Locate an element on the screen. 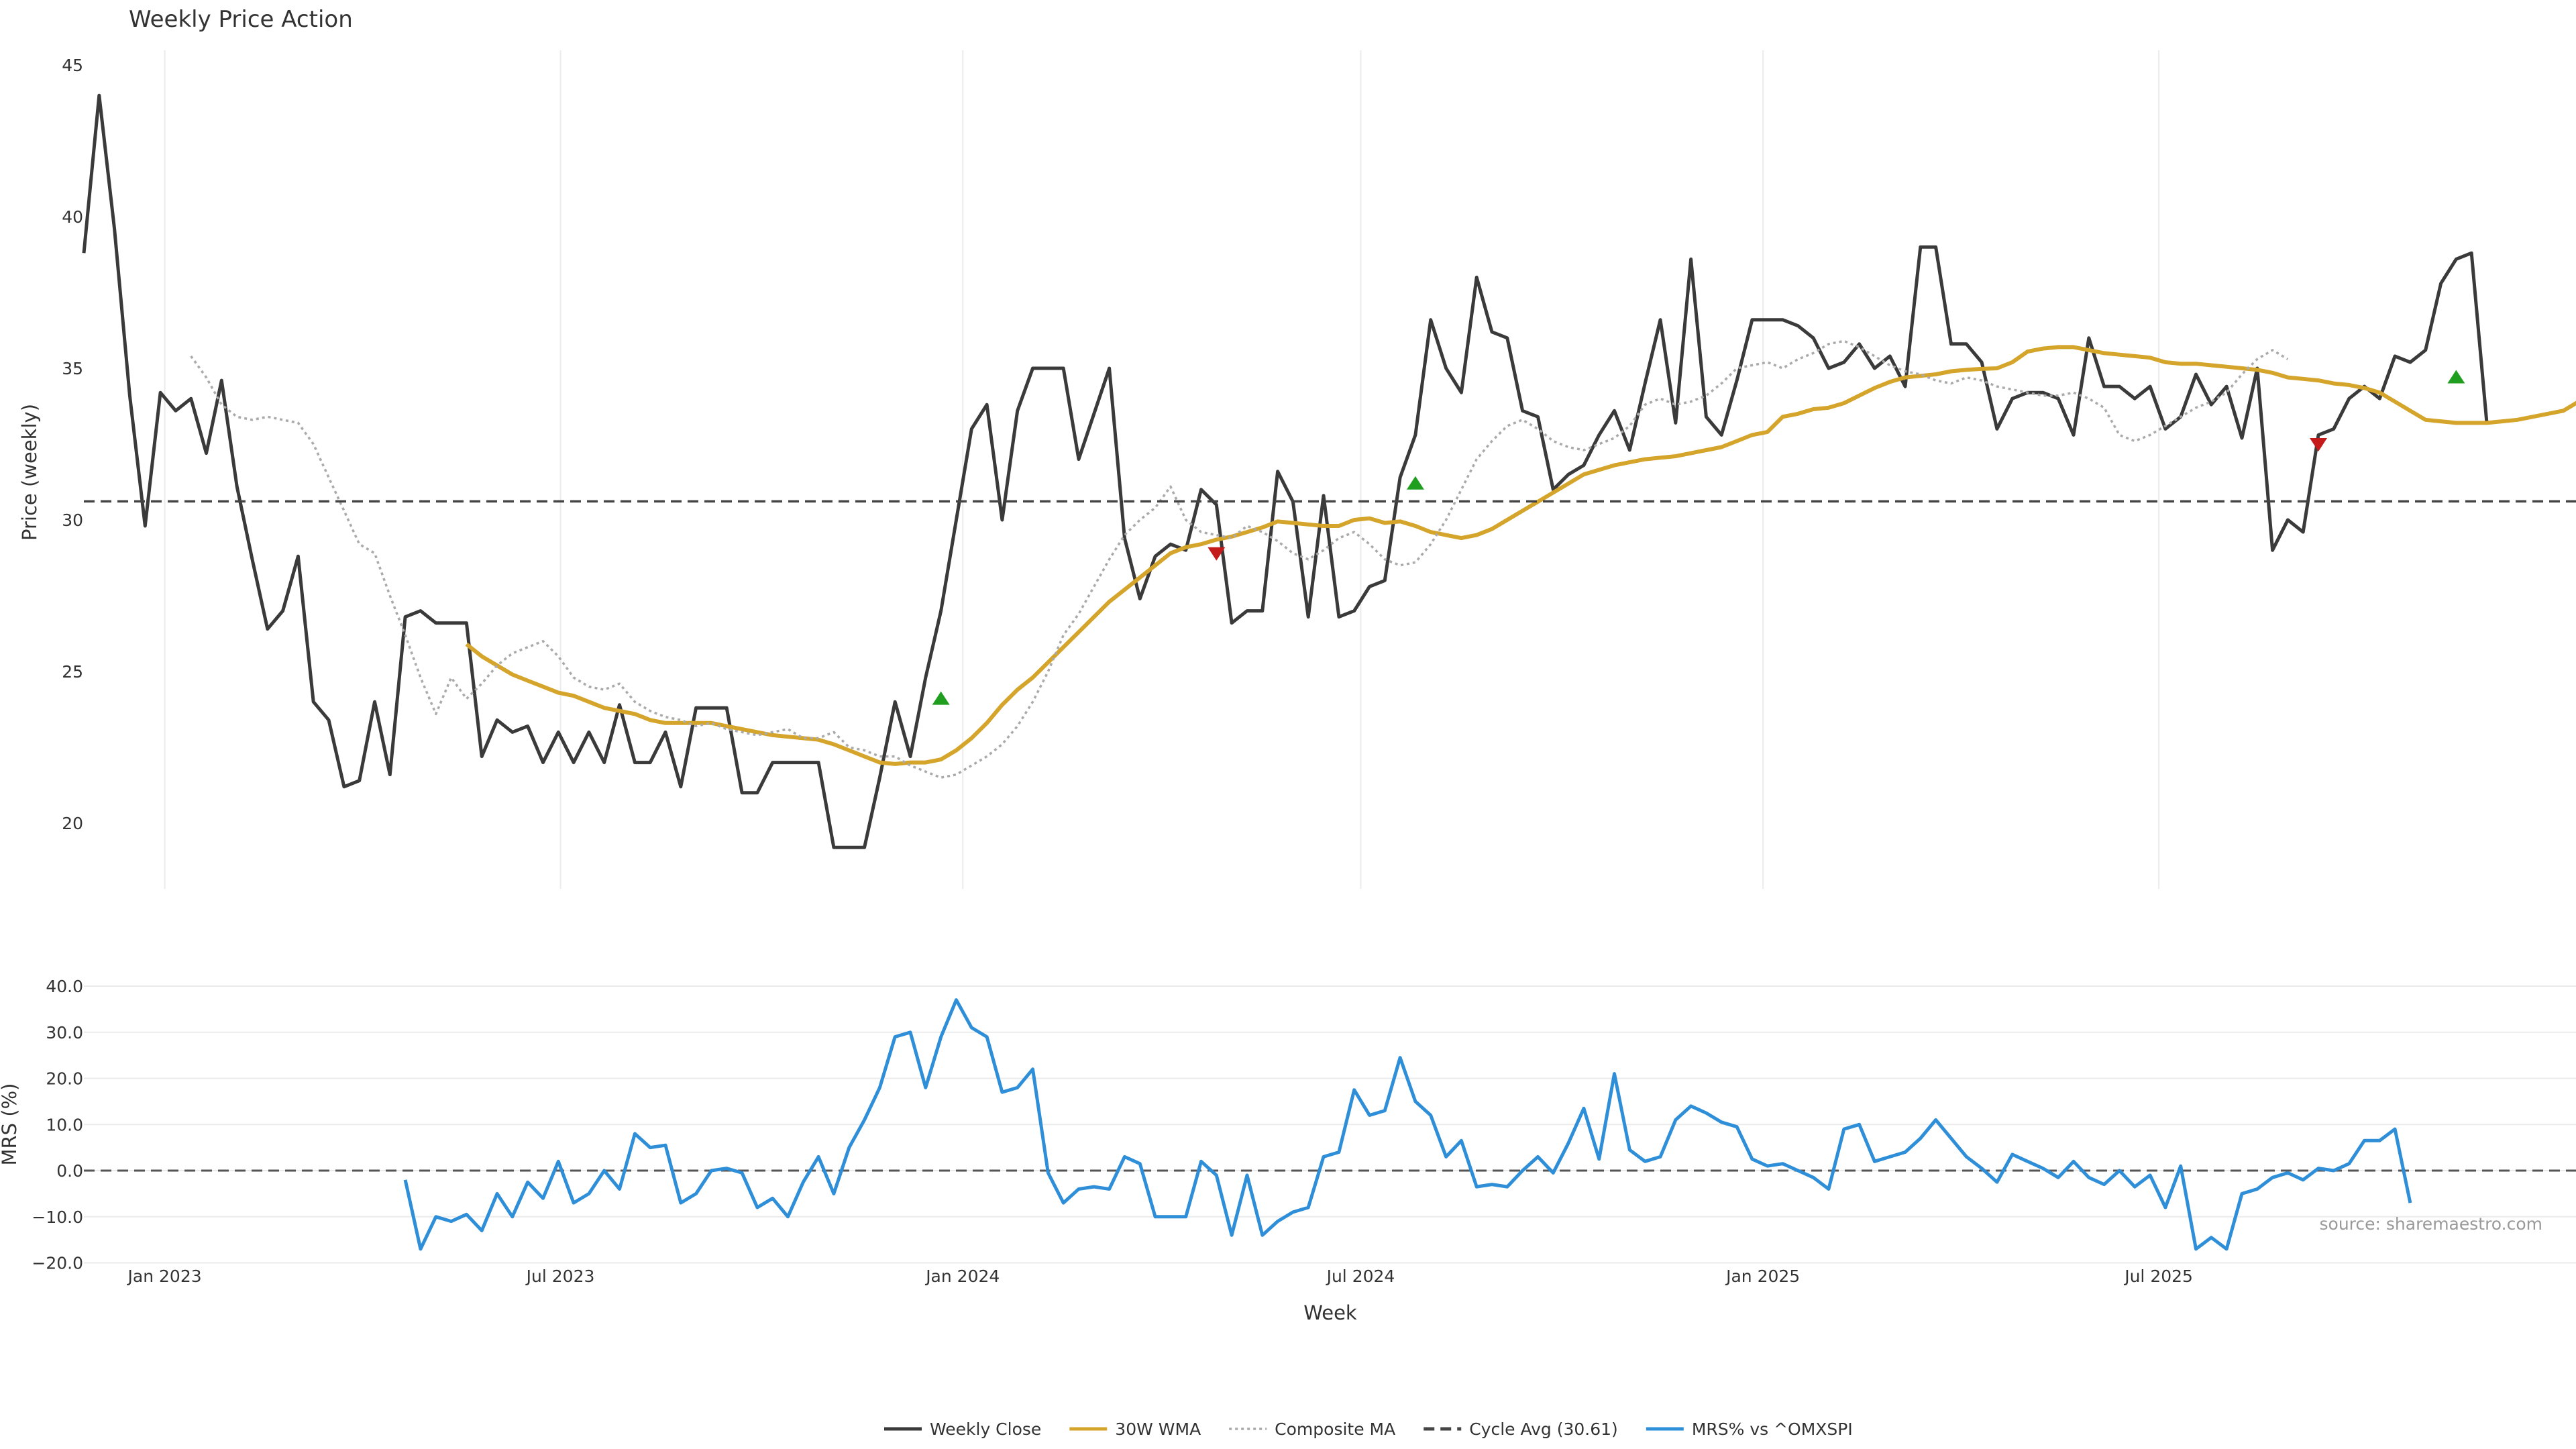 The height and width of the screenshot is (1449, 2576). price-y-axis-label: Price (weekly) is located at coordinates (29, 472).